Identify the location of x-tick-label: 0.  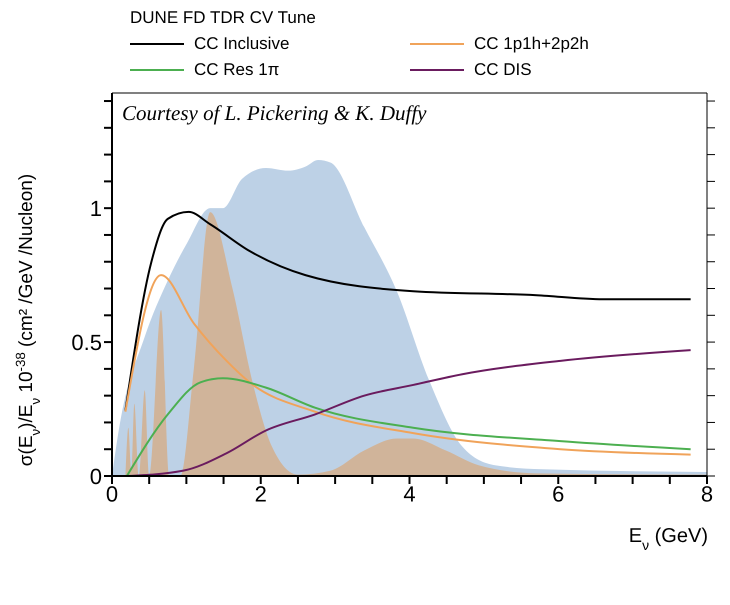
(112, 494).